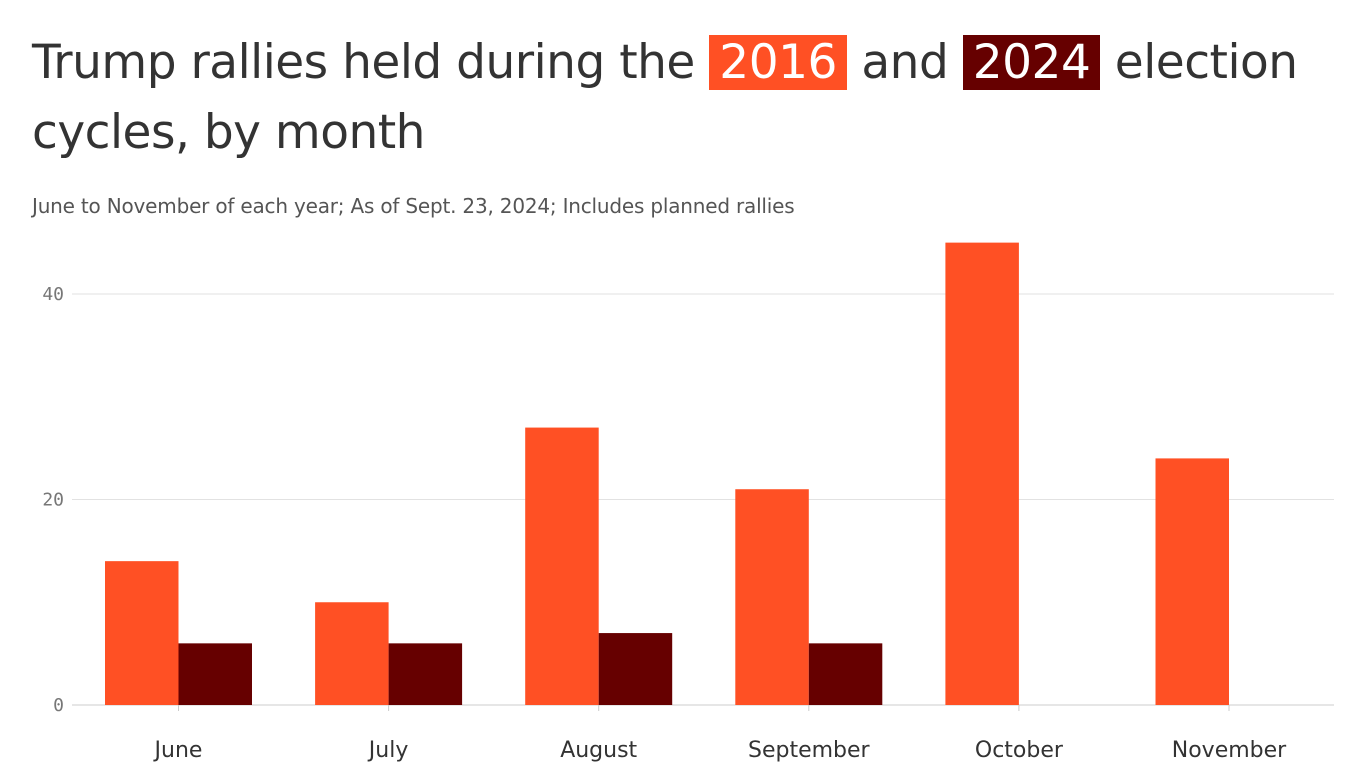  Describe the element at coordinates (425, 674) in the screenshot. I see `bar-2024-july` at that location.